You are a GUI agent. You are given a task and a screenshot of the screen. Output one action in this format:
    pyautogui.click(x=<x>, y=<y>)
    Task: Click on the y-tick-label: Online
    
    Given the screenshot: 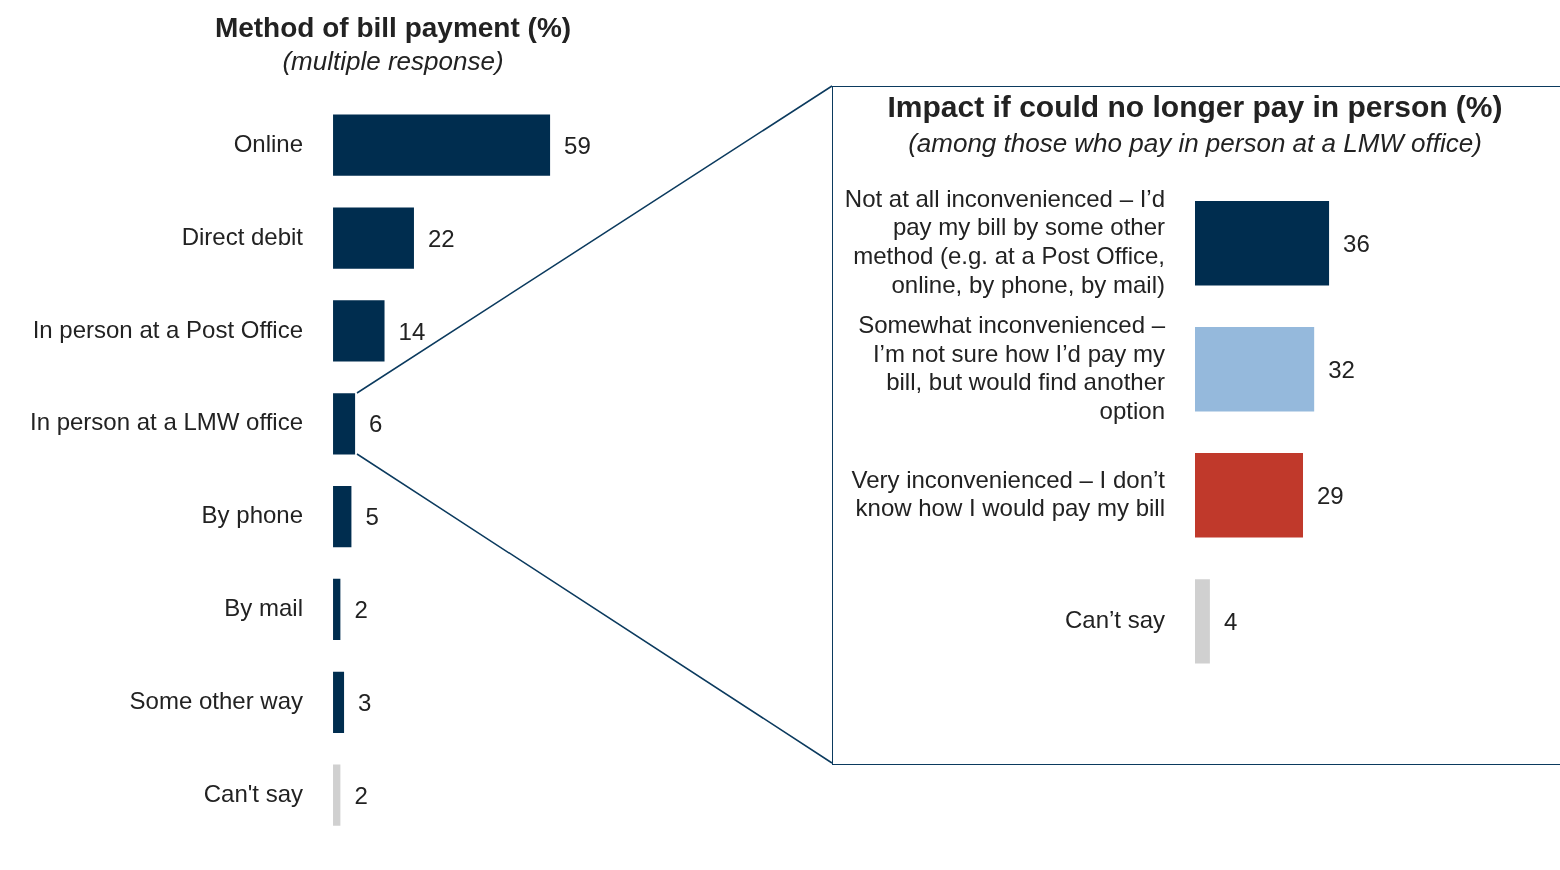 What is the action you would take?
    pyautogui.click(x=268, y=143)
    